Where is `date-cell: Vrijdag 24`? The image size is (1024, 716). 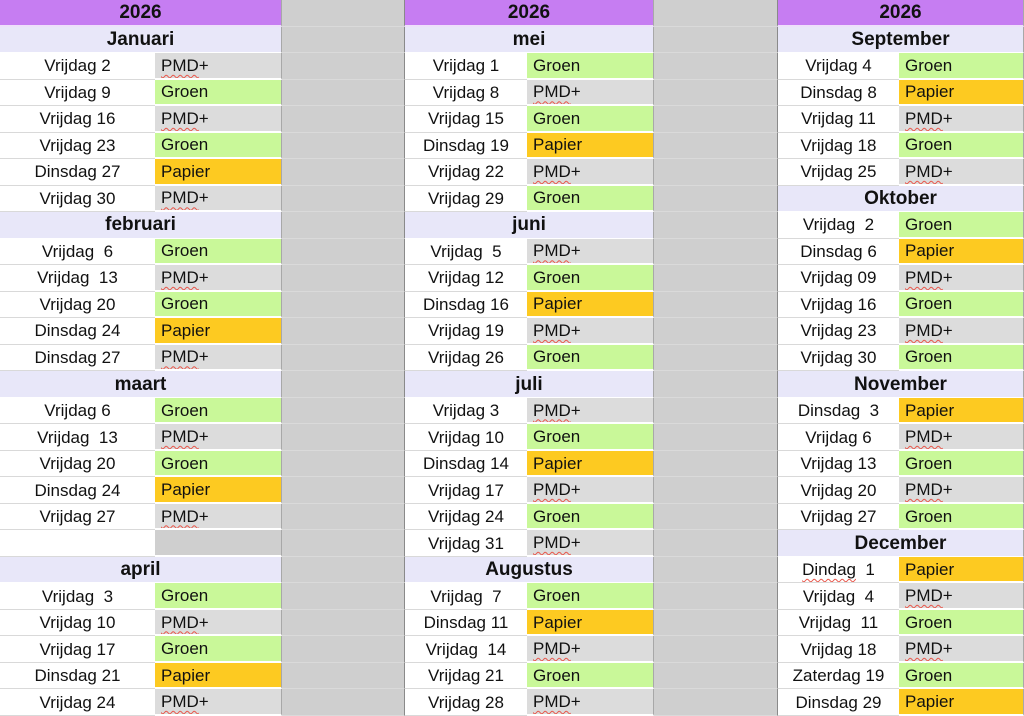
date-cell: Vrijdag 24 is located at coordinates (465, 517).